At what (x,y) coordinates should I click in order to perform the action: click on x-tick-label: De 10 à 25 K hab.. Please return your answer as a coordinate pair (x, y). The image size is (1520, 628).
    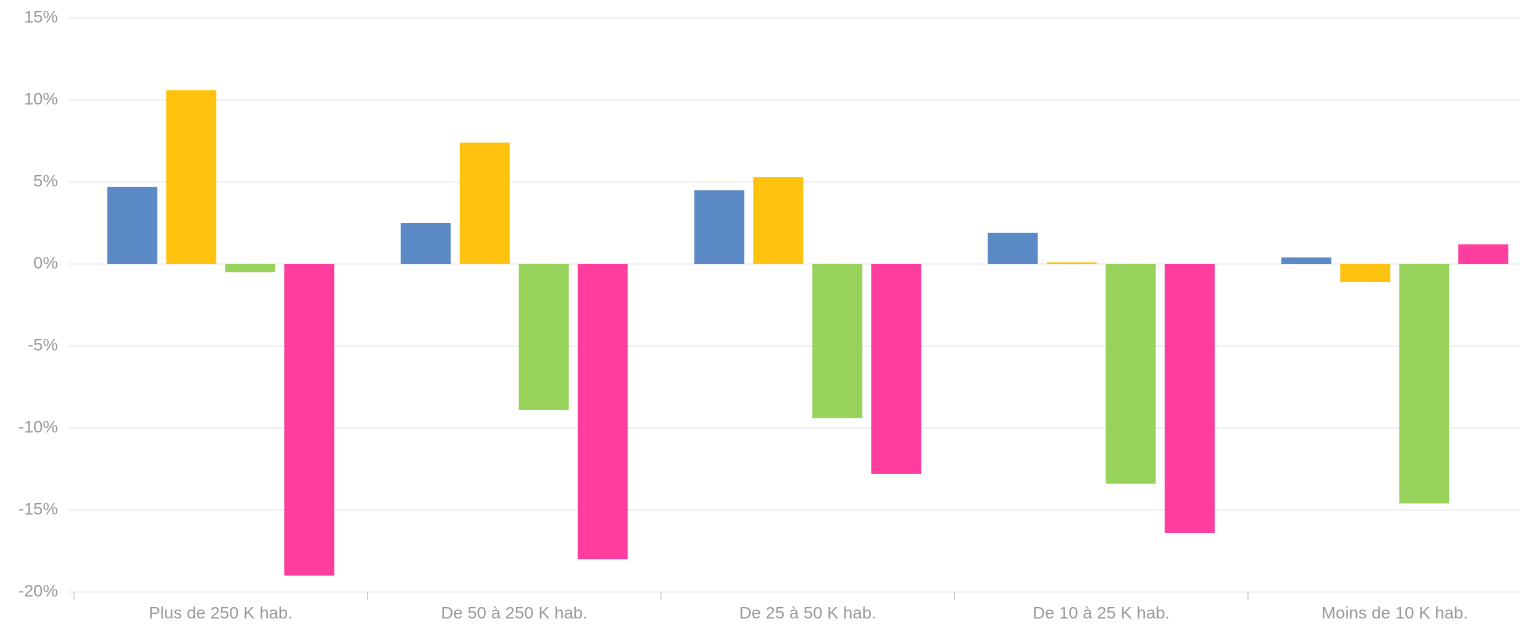
    Looking at the image, I should click on (1101, 612).